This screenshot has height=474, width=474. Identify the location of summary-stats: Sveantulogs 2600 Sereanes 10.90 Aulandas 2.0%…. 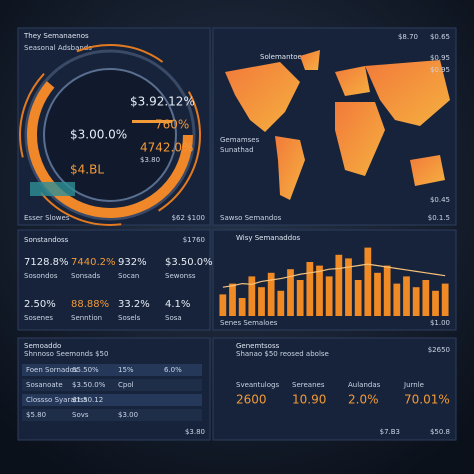
(343, 394).